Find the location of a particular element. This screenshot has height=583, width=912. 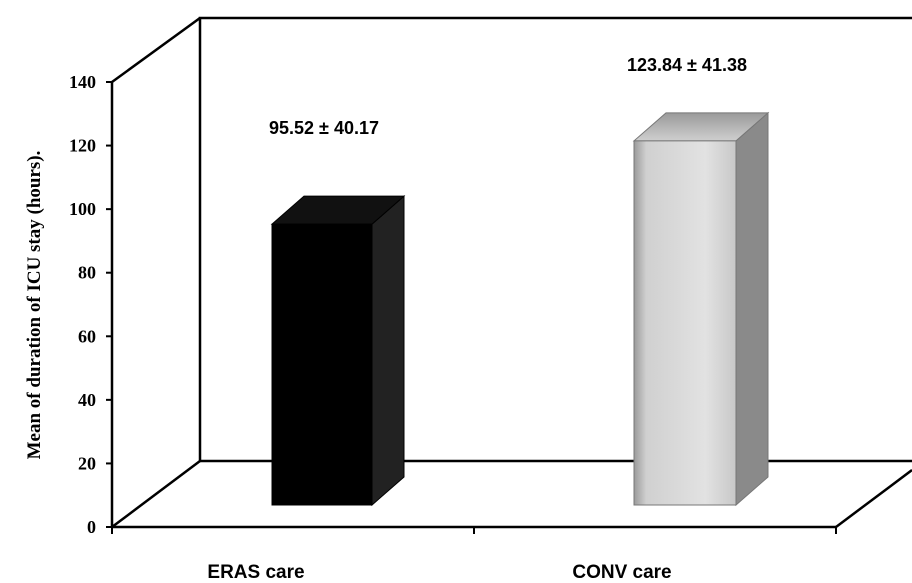

x-category-label: ERAS care is located at coordinates (255, 572).